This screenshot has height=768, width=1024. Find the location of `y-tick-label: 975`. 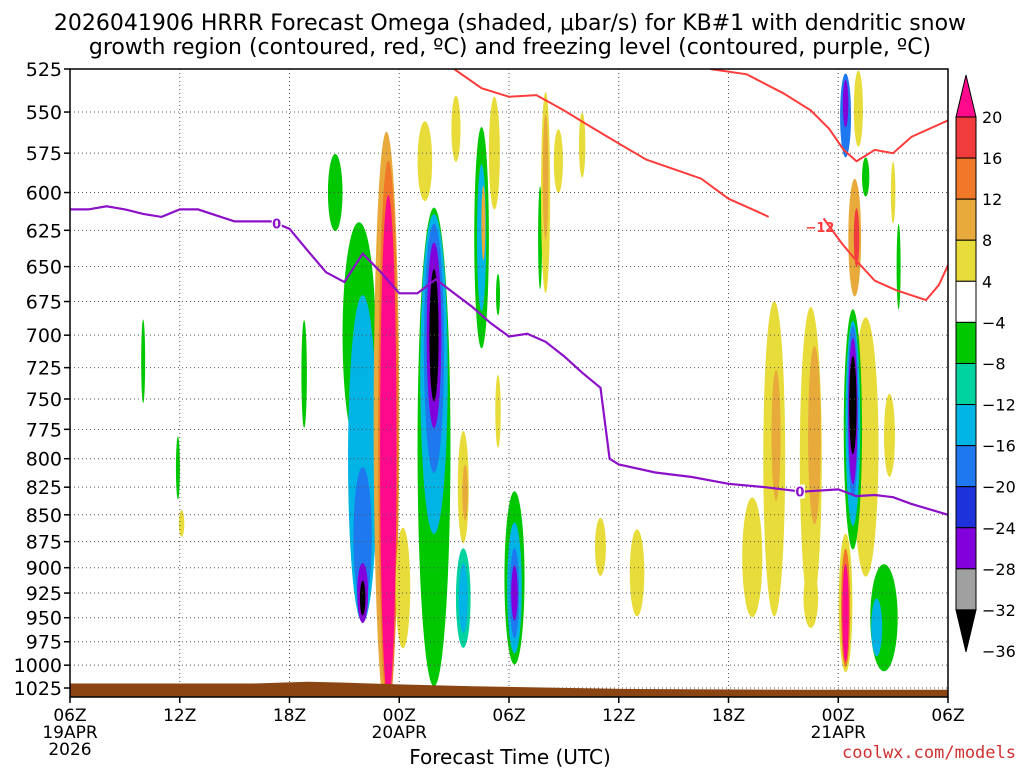

y-tick-label: 975 is located at coordinates (44, 643).